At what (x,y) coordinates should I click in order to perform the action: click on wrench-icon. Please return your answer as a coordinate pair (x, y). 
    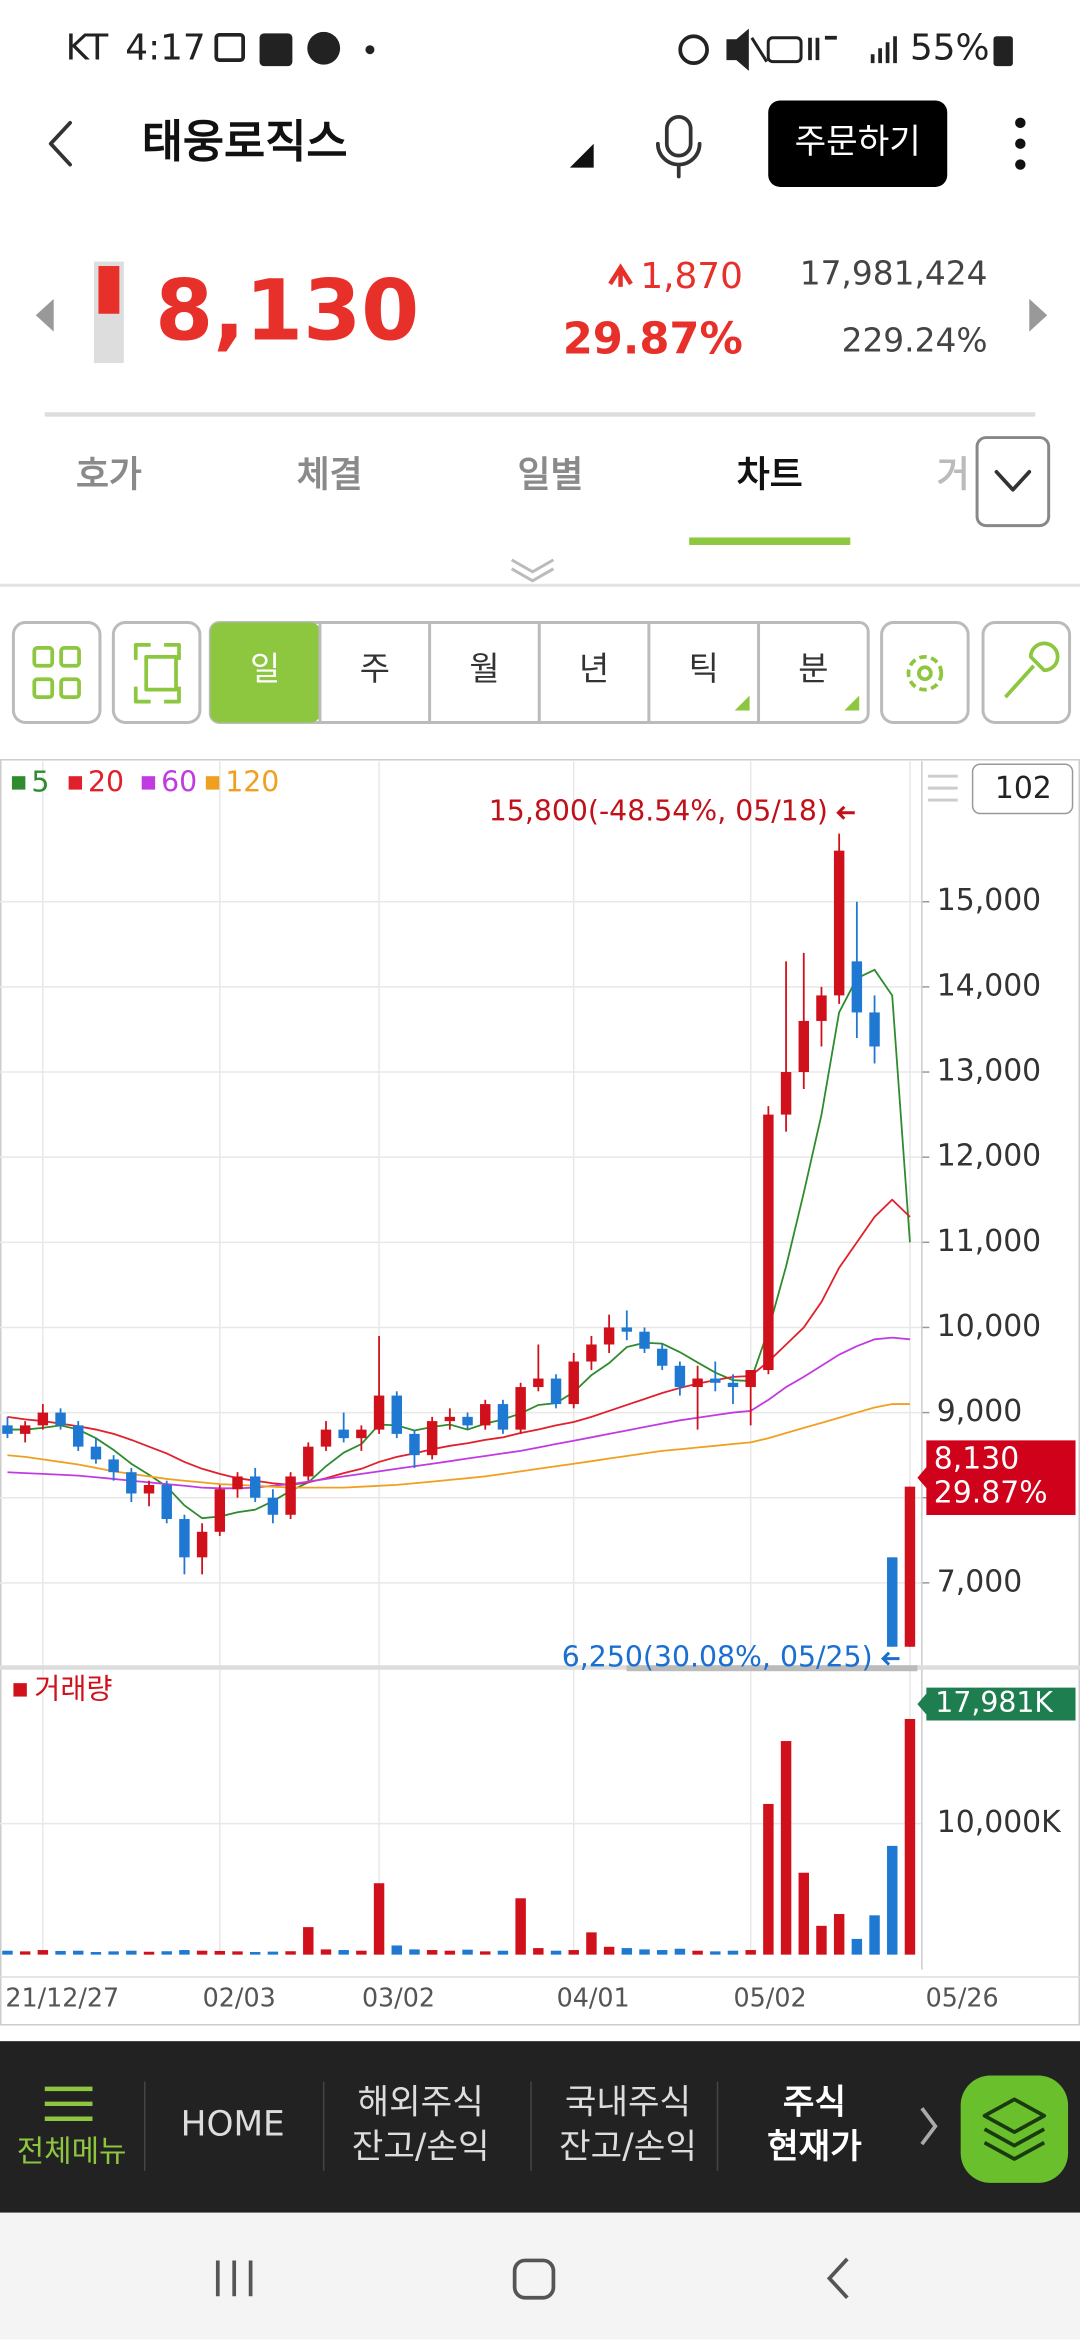
    Looking at the image, I should click on (1032, 670).